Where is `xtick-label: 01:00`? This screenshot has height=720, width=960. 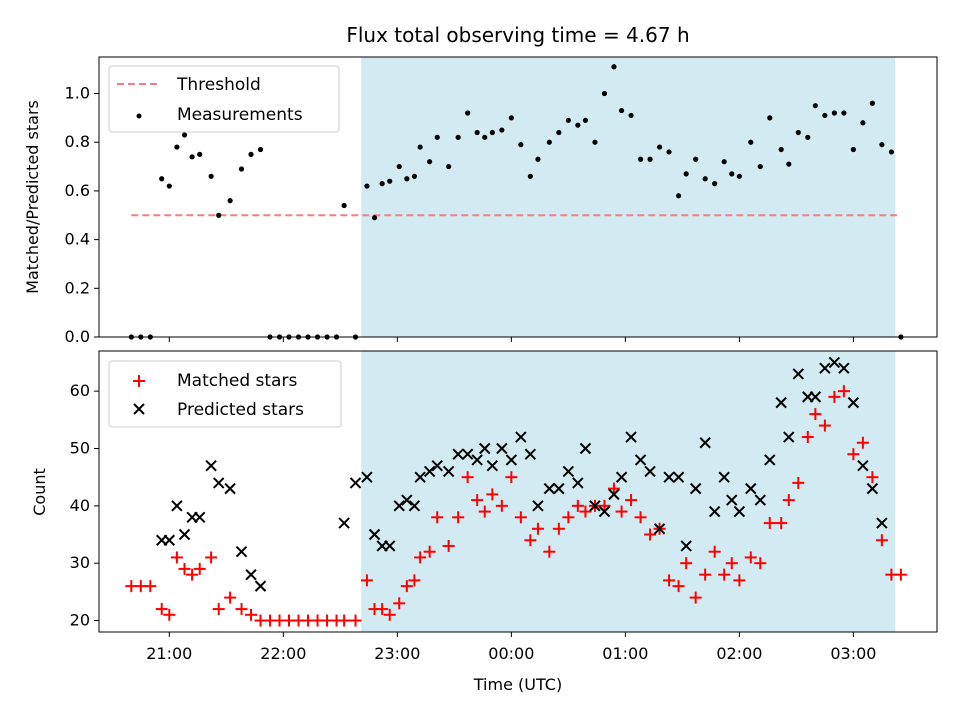
xtick-label: 01:00 is located at coordinates (625, 653).